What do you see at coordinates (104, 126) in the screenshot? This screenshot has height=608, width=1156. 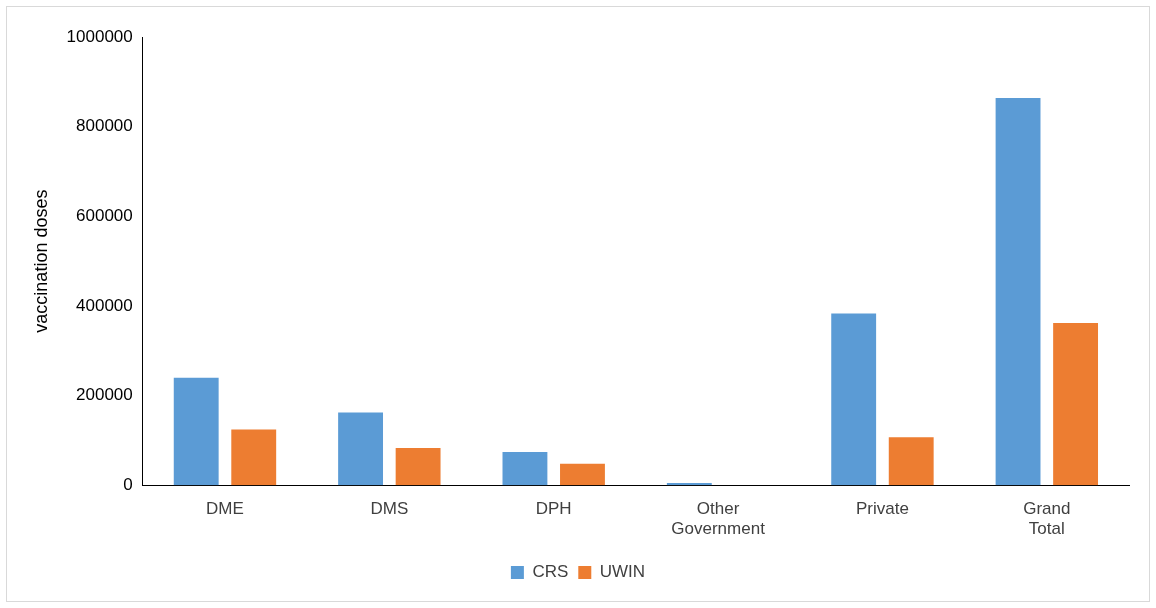 I see `y-tick-label: 800000` at bounding box center [104, 126].